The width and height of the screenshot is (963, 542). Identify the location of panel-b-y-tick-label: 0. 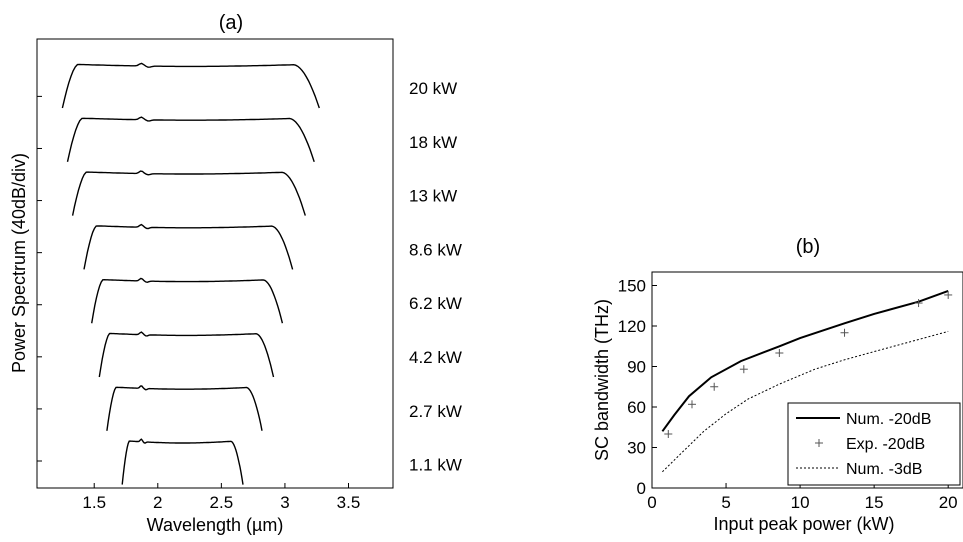
(641, 488).